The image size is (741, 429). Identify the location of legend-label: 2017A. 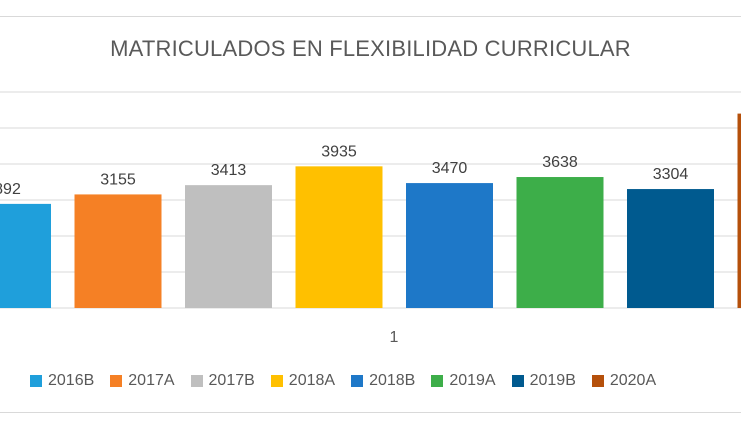
(151, 380).